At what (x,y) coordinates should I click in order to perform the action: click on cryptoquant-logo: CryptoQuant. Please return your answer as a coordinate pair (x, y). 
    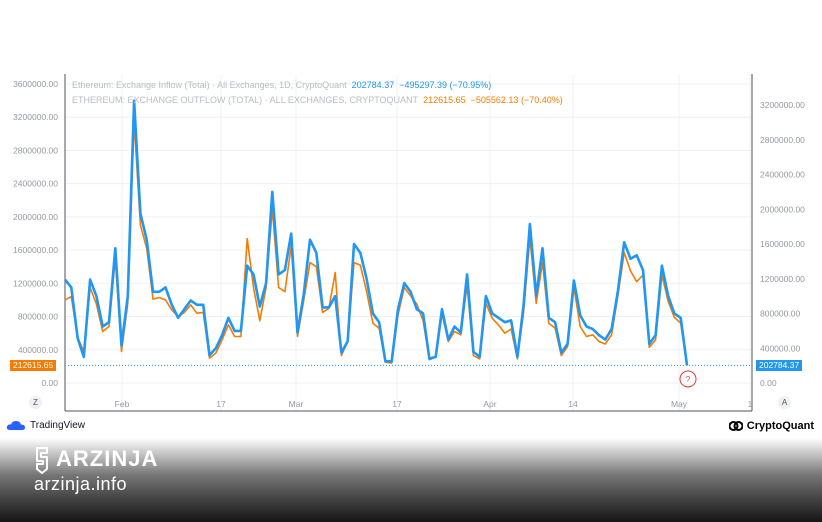
    Looking at the image, I should click on (771, 426).